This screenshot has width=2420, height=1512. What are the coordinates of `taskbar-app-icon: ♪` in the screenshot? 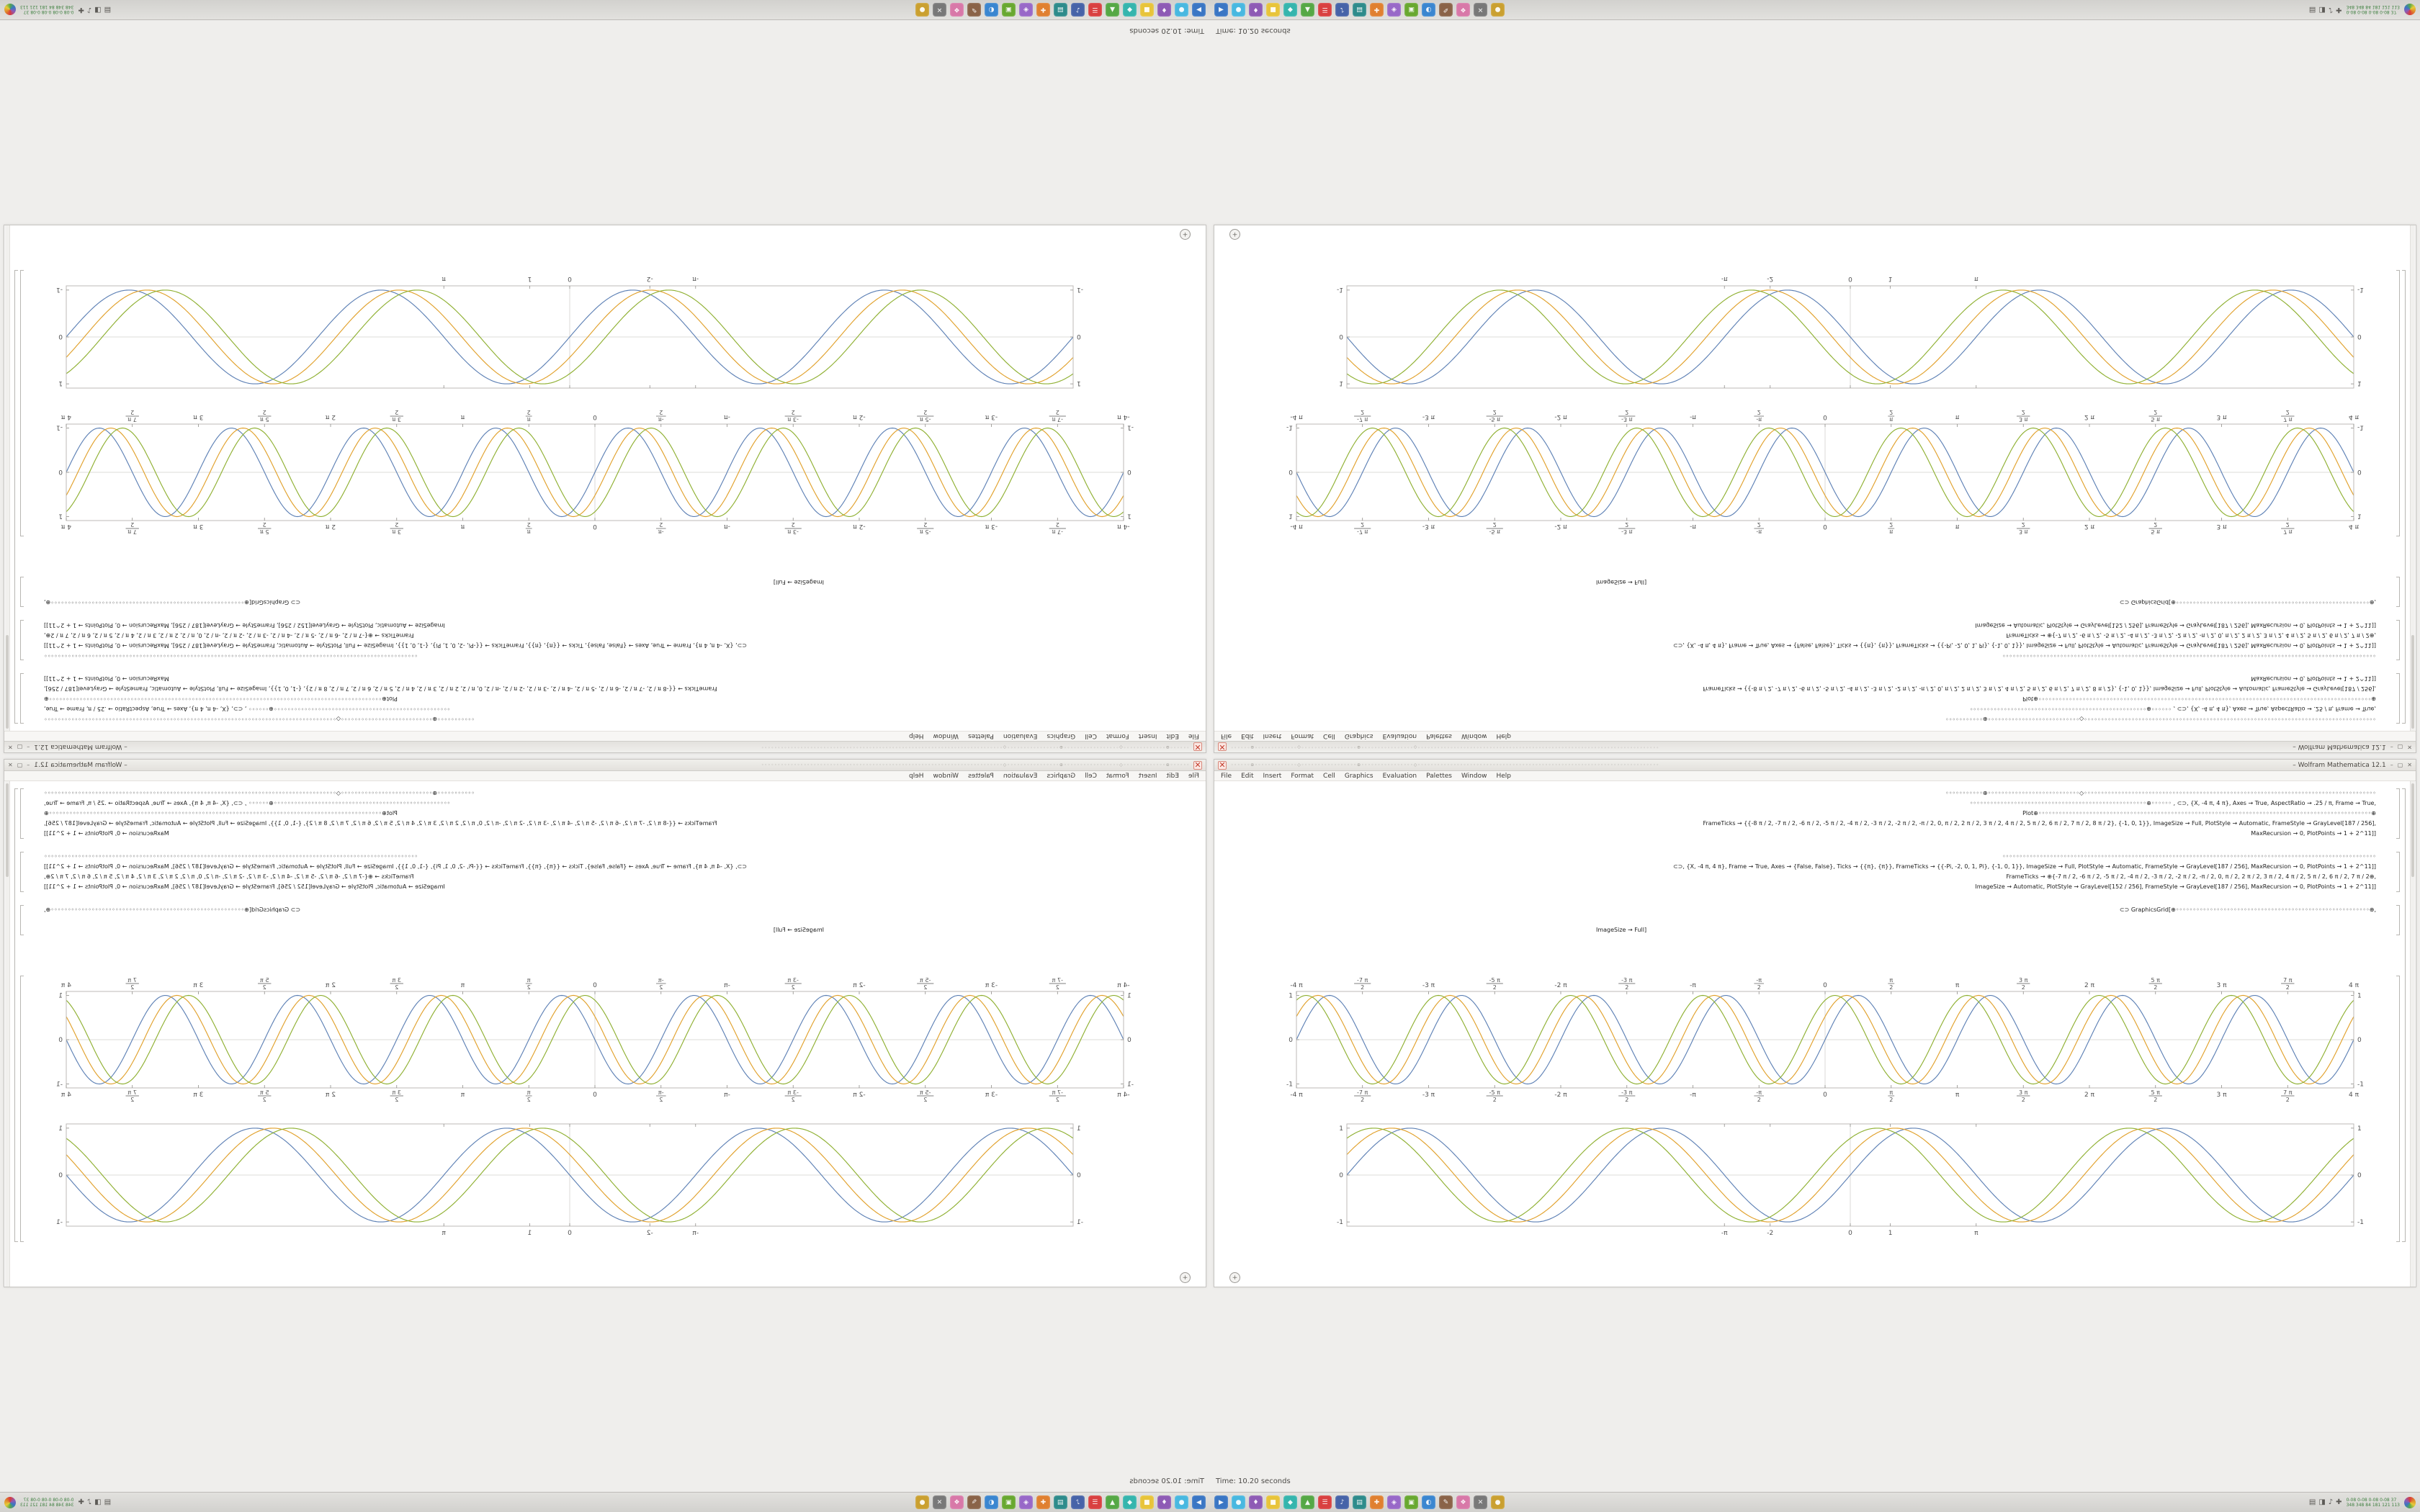 It's located at (1078, 10).